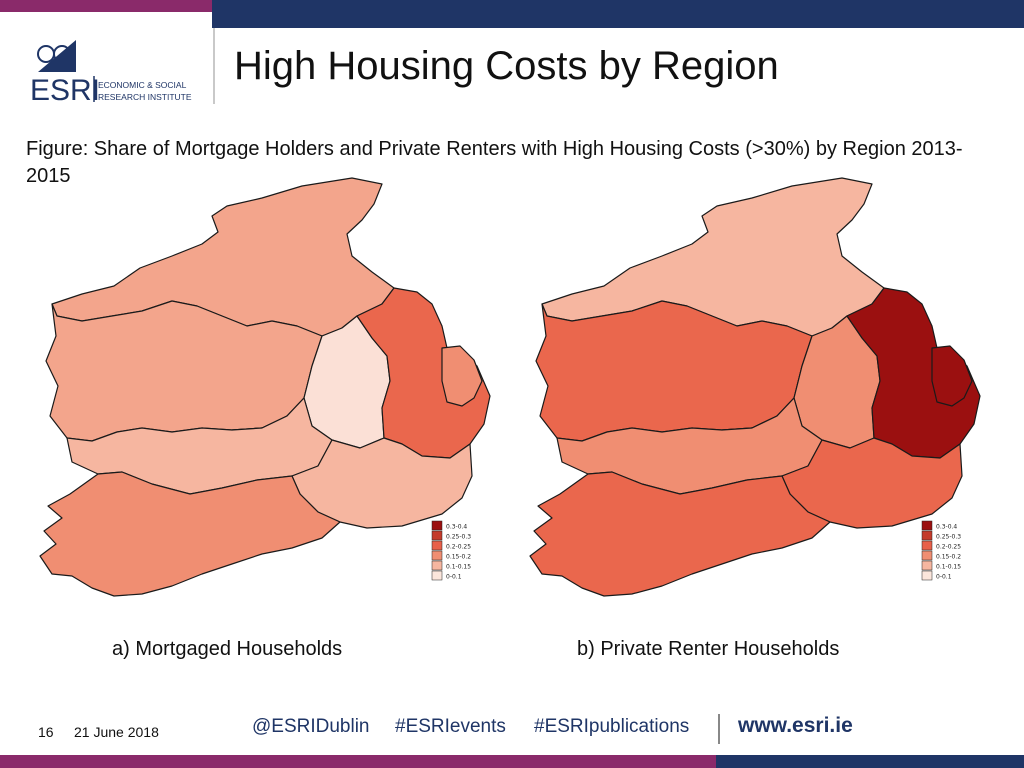 The height and width of the screenshot is (768, 1024). What do you see at coordinates (506, 66) in the screenshot?
I see `slide-title: High Housing Costs by Region` at bounding box center [506, 66].